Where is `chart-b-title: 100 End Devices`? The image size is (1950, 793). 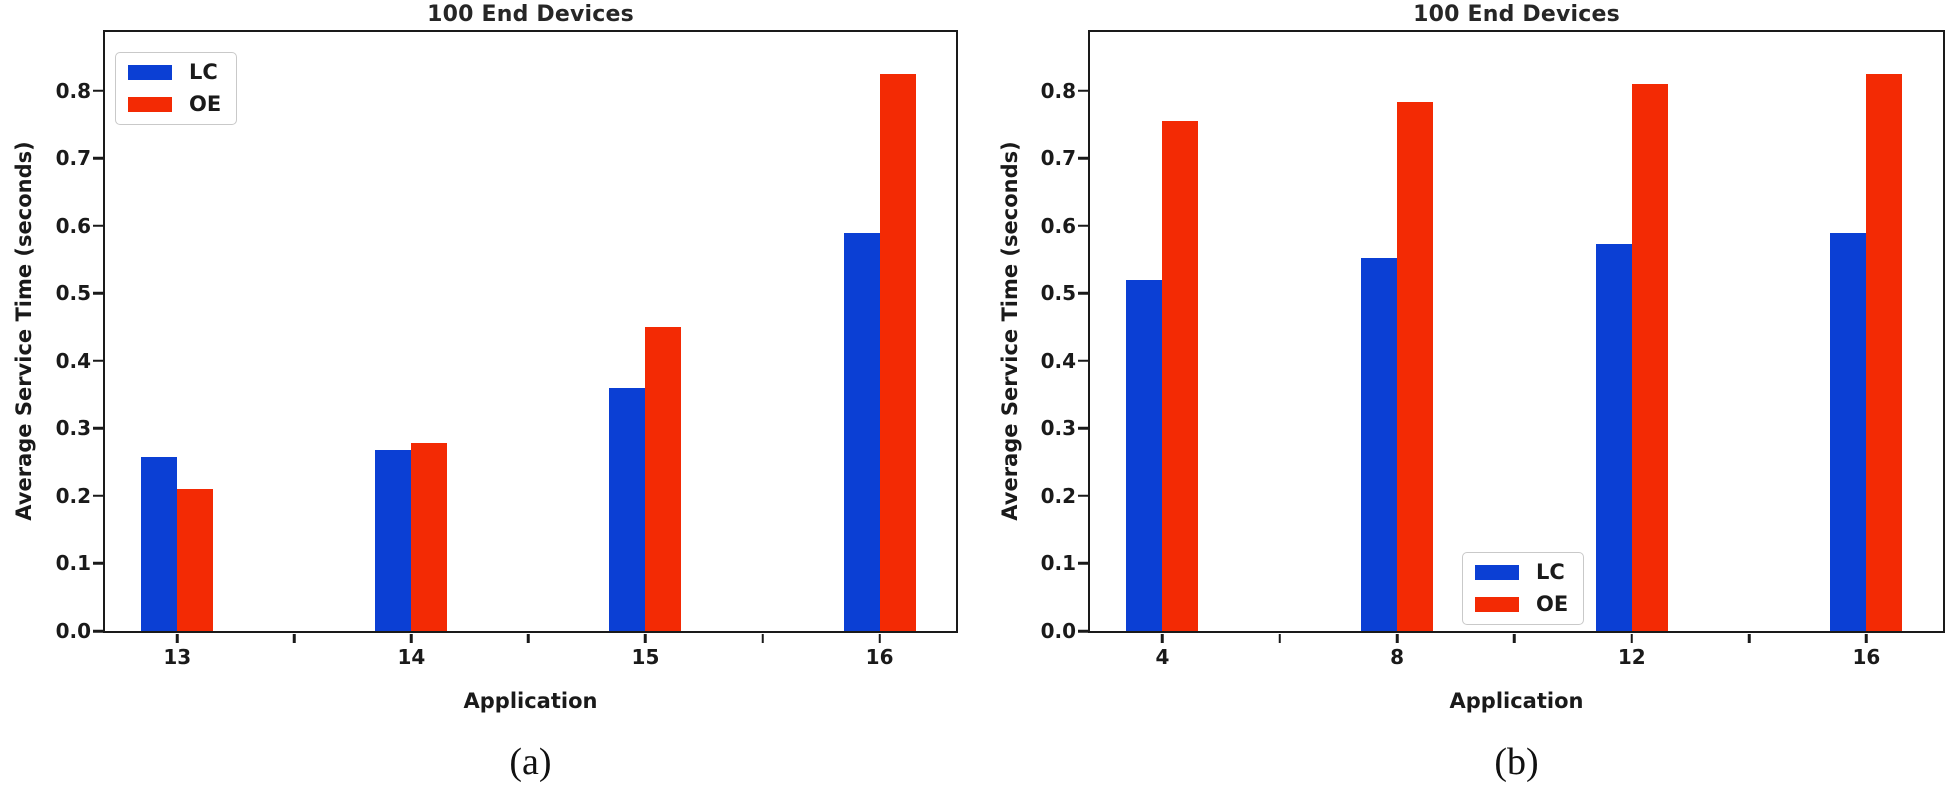
chart-b-title: 100 End Devices is located at coordinates (1516, 14).